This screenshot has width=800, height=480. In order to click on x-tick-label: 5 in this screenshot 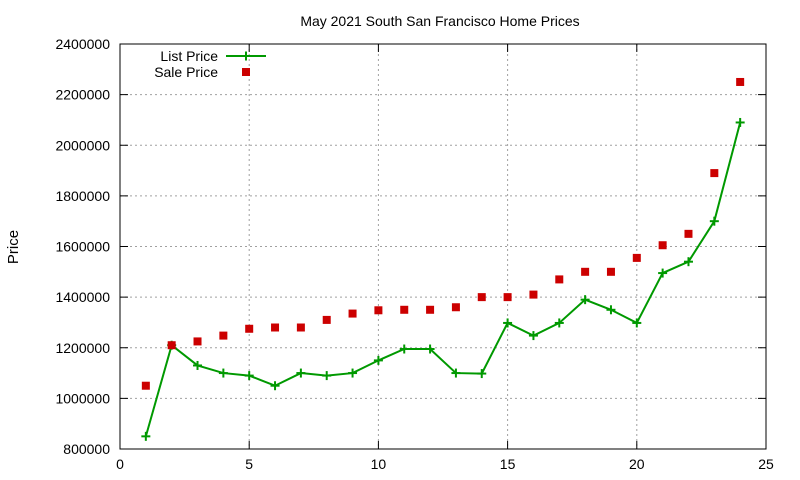, I will do `click(249, 464)`.